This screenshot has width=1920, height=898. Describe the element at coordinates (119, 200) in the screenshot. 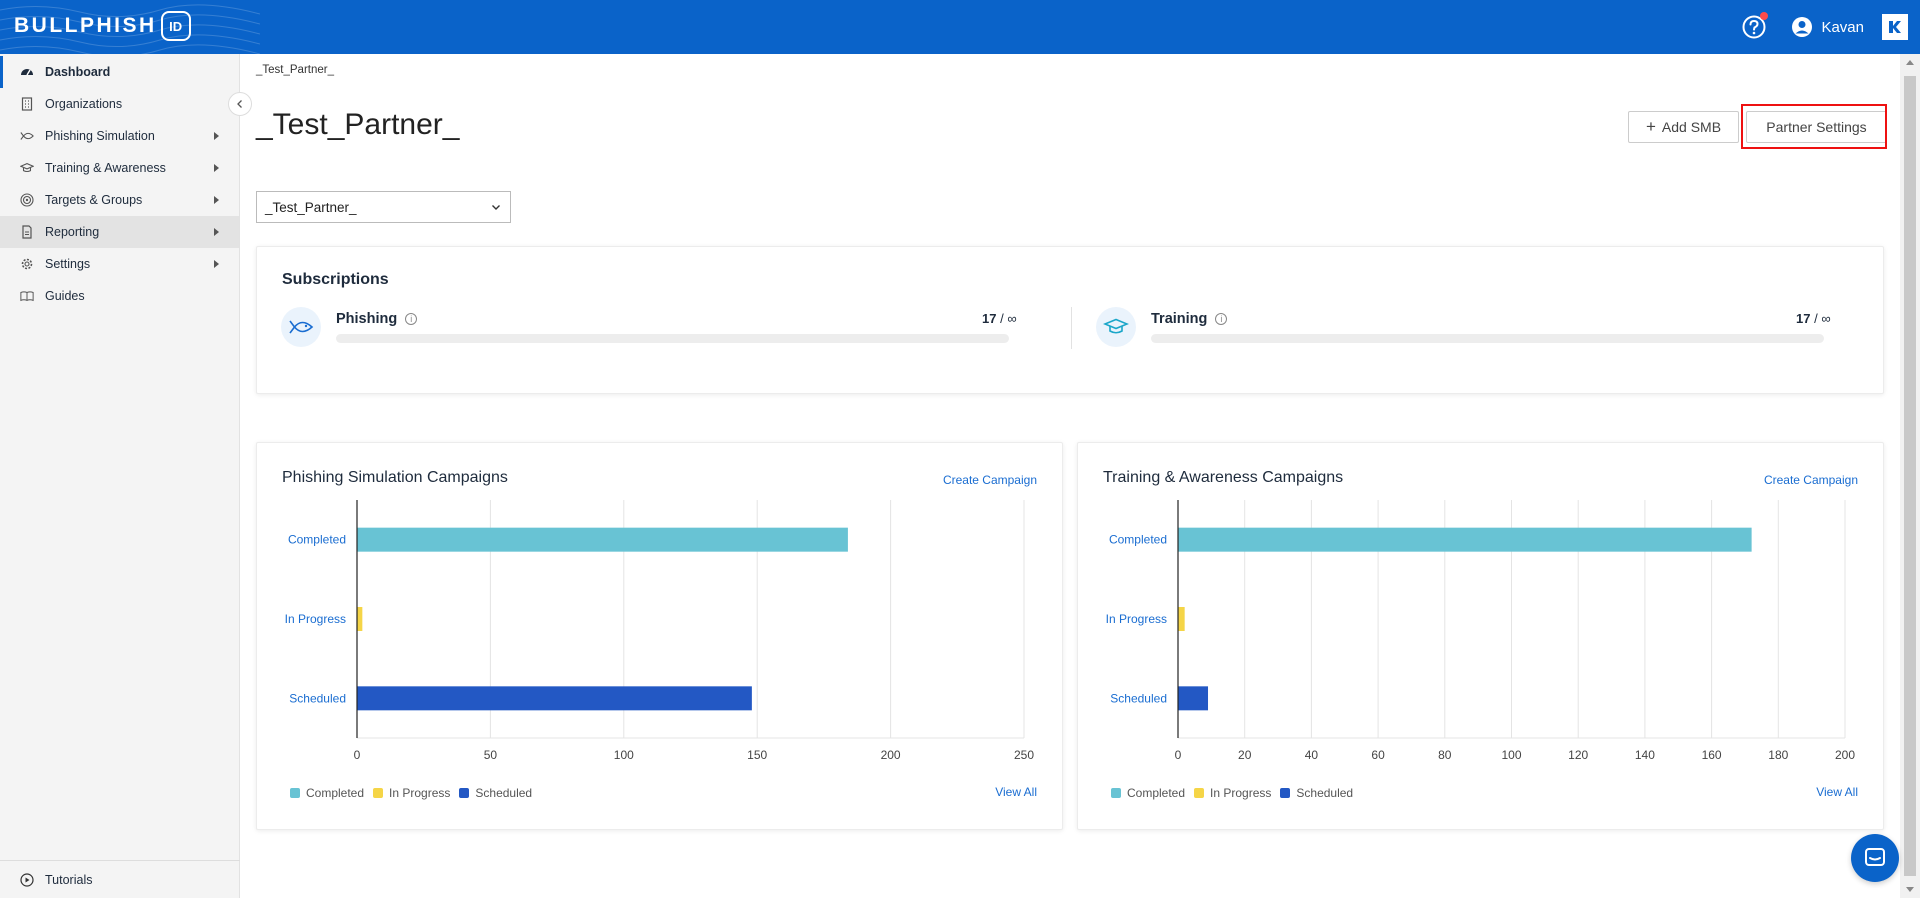

I see `sidebar-item-targets-groups: Targets & Groups` at that location.